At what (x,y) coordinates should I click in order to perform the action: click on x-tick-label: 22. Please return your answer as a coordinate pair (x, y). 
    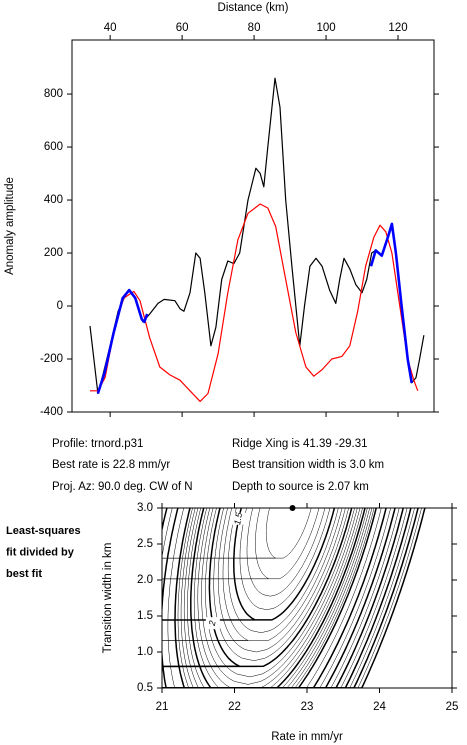
    Looking at the image, I should click on (234, 707).